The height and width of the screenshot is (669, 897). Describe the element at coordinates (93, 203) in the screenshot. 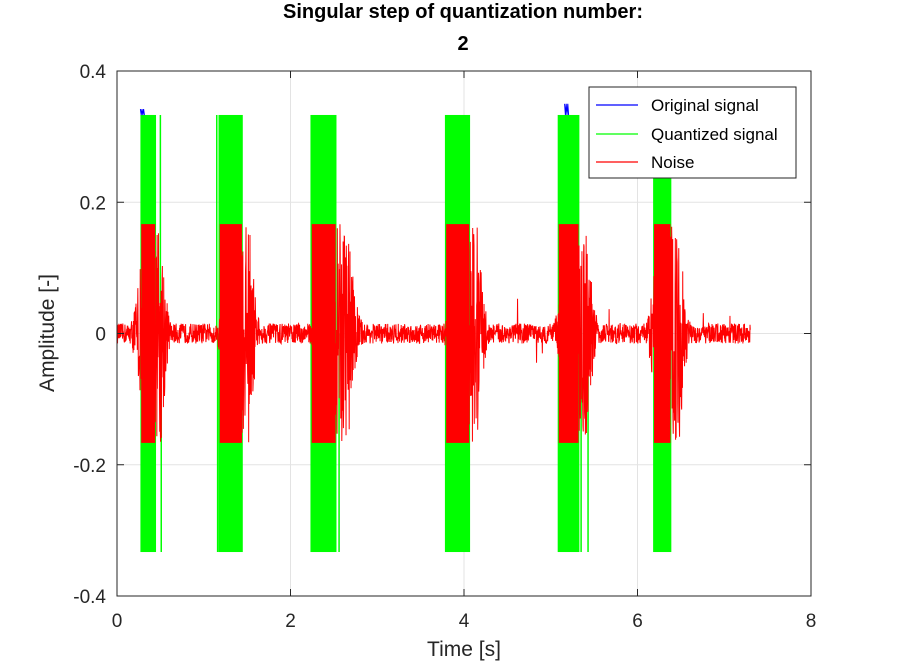

I see `y-tick-label: 0.2` at that location.